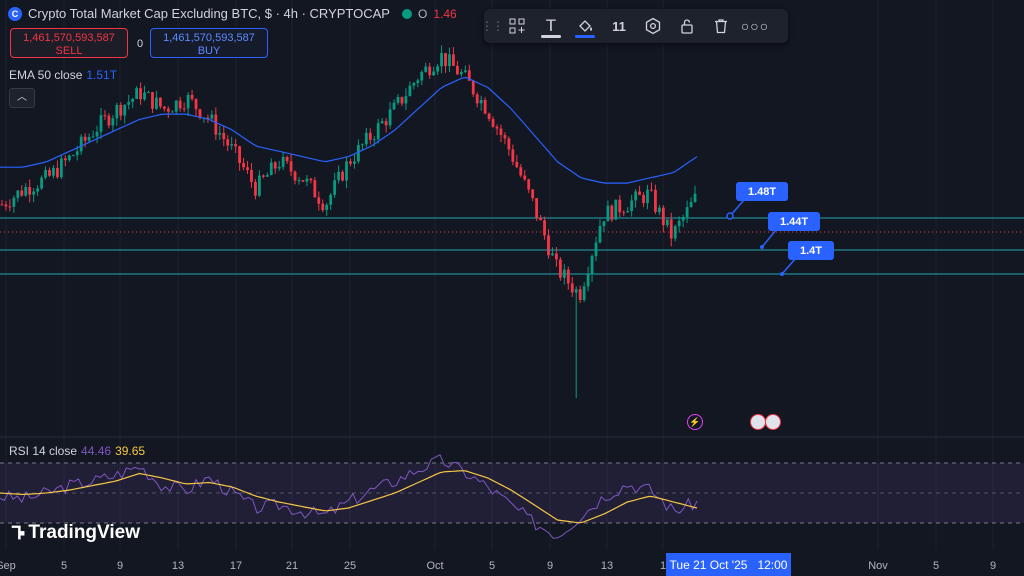 The image size is (1024, 576). I want to click on price-callout-1: 1.48T, so click(762, 191).